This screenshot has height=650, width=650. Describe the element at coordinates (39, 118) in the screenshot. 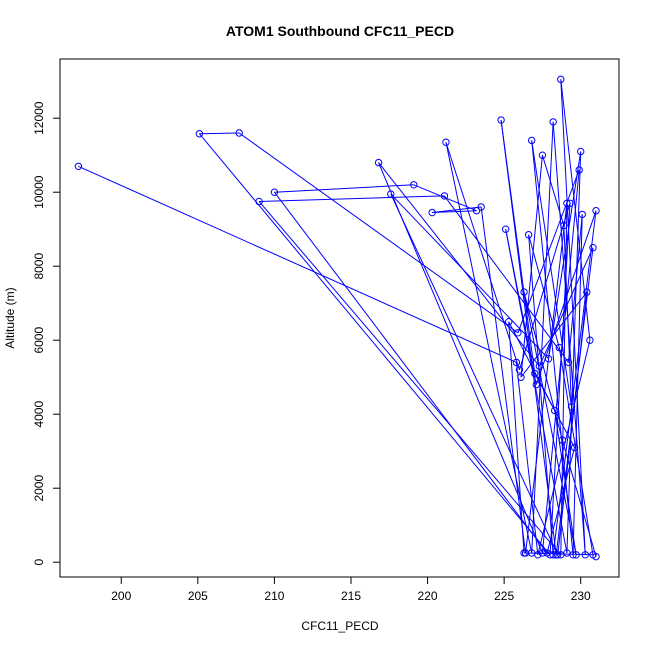

I see `y-tick-label: 12000` at that location.